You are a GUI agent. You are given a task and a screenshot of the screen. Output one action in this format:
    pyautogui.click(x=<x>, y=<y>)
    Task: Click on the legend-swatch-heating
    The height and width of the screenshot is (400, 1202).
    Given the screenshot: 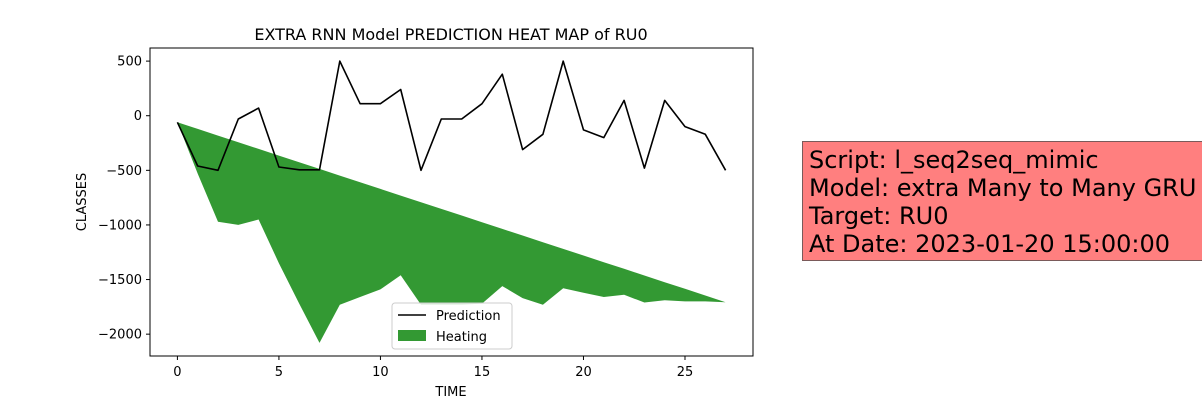 What is the action you would take?
    pyautogui.click(x=412, y=335)
    